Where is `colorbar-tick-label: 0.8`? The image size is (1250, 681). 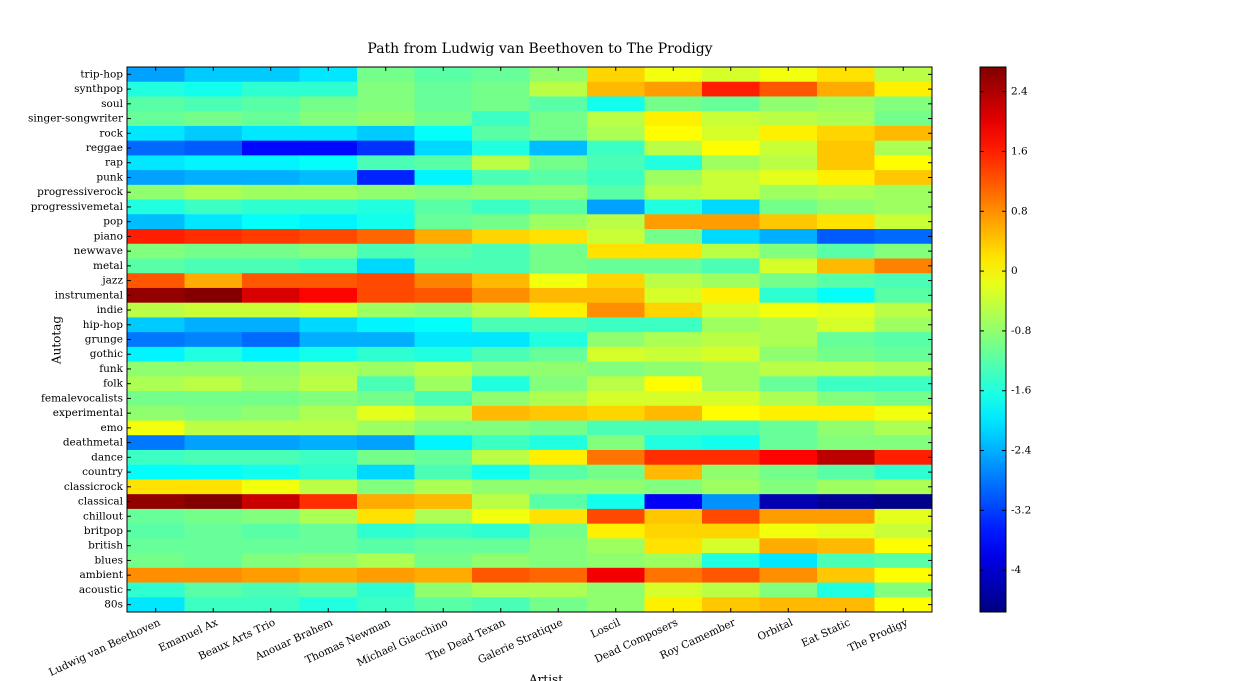 colorbar-tick-label: 0.8 is located at coordinates (1019, 211).